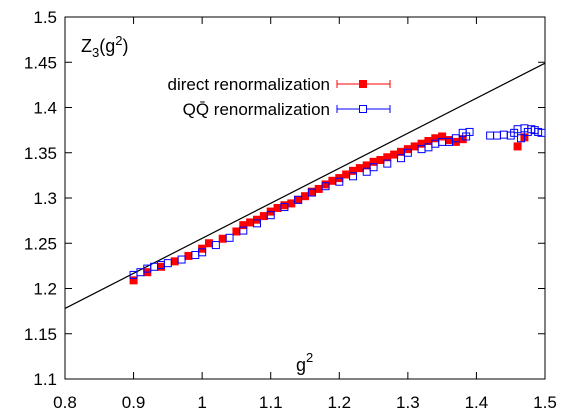 The image size is (576, 415). Describe the element at coordinates (45, 198) in the screenshot. I see `y-tick-label: 1.3` at that location.